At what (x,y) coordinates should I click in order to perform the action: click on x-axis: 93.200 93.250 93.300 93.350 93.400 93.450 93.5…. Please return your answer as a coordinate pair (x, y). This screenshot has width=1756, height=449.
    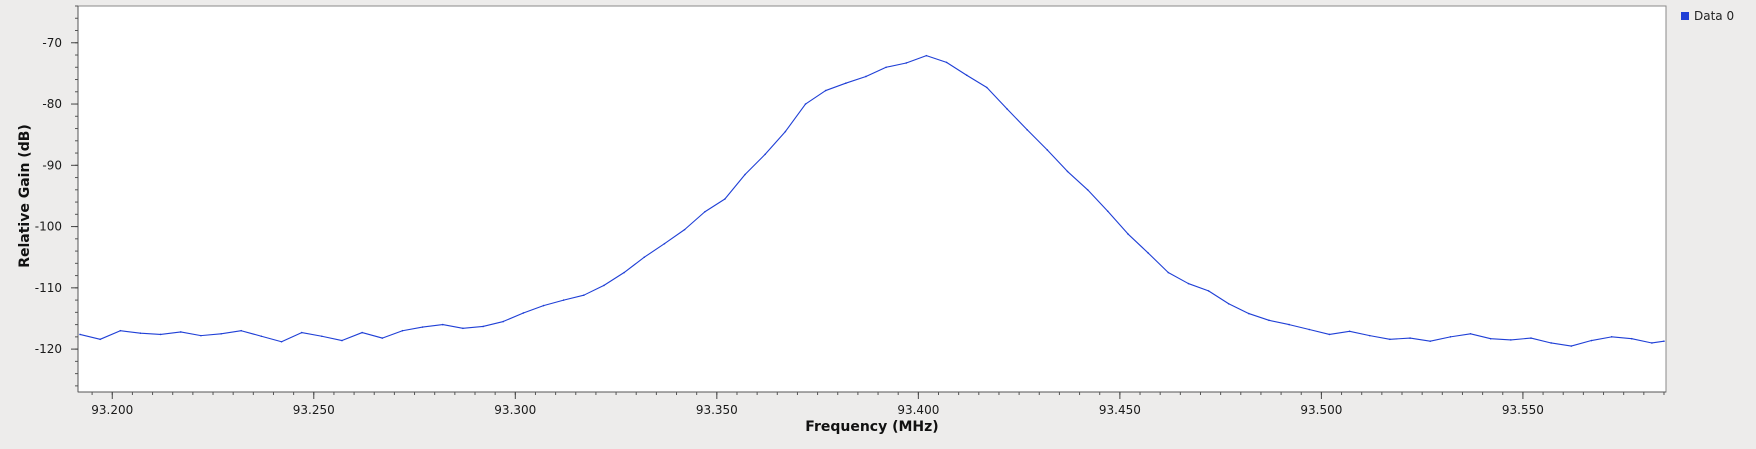
    Looking at the image, I should click on (872, 404).